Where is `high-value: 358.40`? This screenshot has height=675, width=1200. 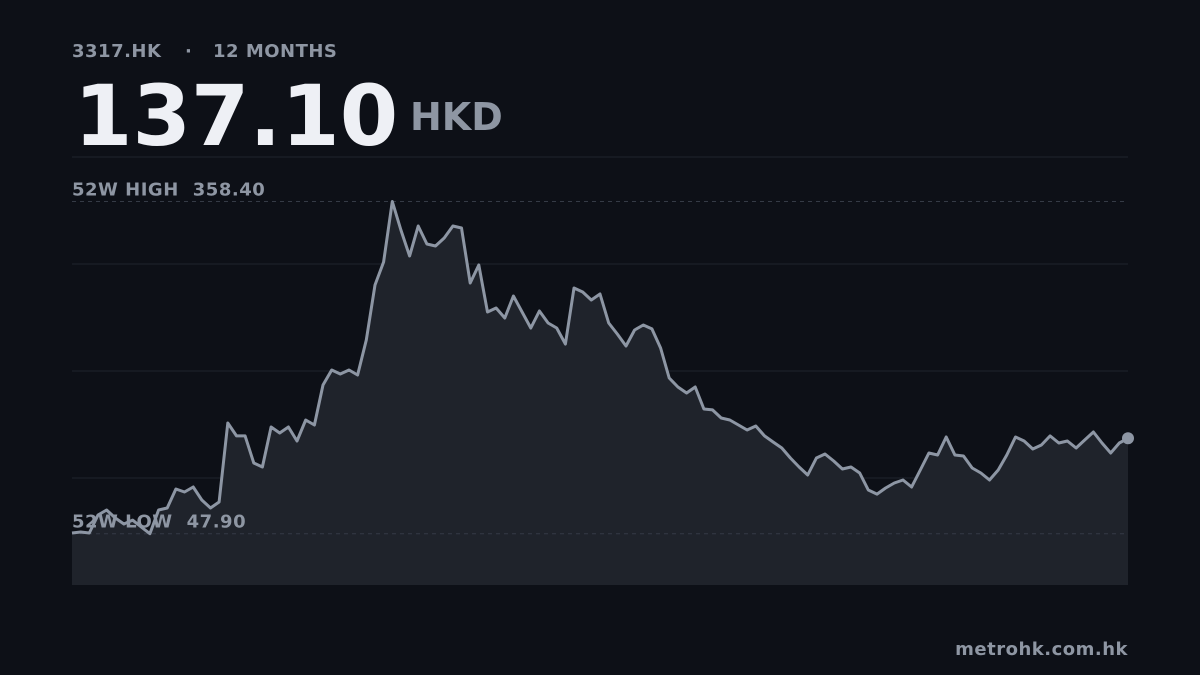
high-value: 358.40 is located at coordinates (229, 190).